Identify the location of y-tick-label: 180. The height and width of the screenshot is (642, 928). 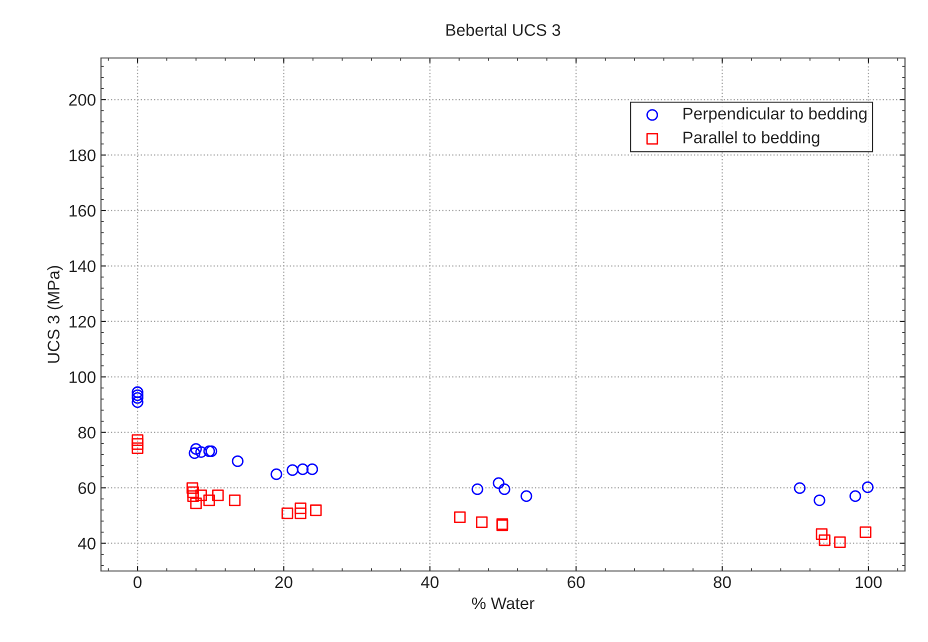
(83, 155).